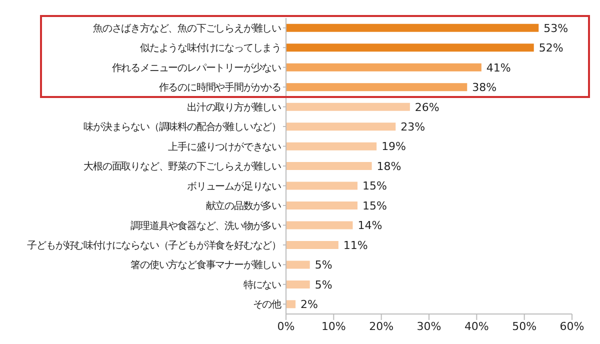 Image resolution: width=600 pixels, height=344 pixels. I want to click on y-tick-label: 箸の使い方など食事マナーが難しい, so click(206, 265).